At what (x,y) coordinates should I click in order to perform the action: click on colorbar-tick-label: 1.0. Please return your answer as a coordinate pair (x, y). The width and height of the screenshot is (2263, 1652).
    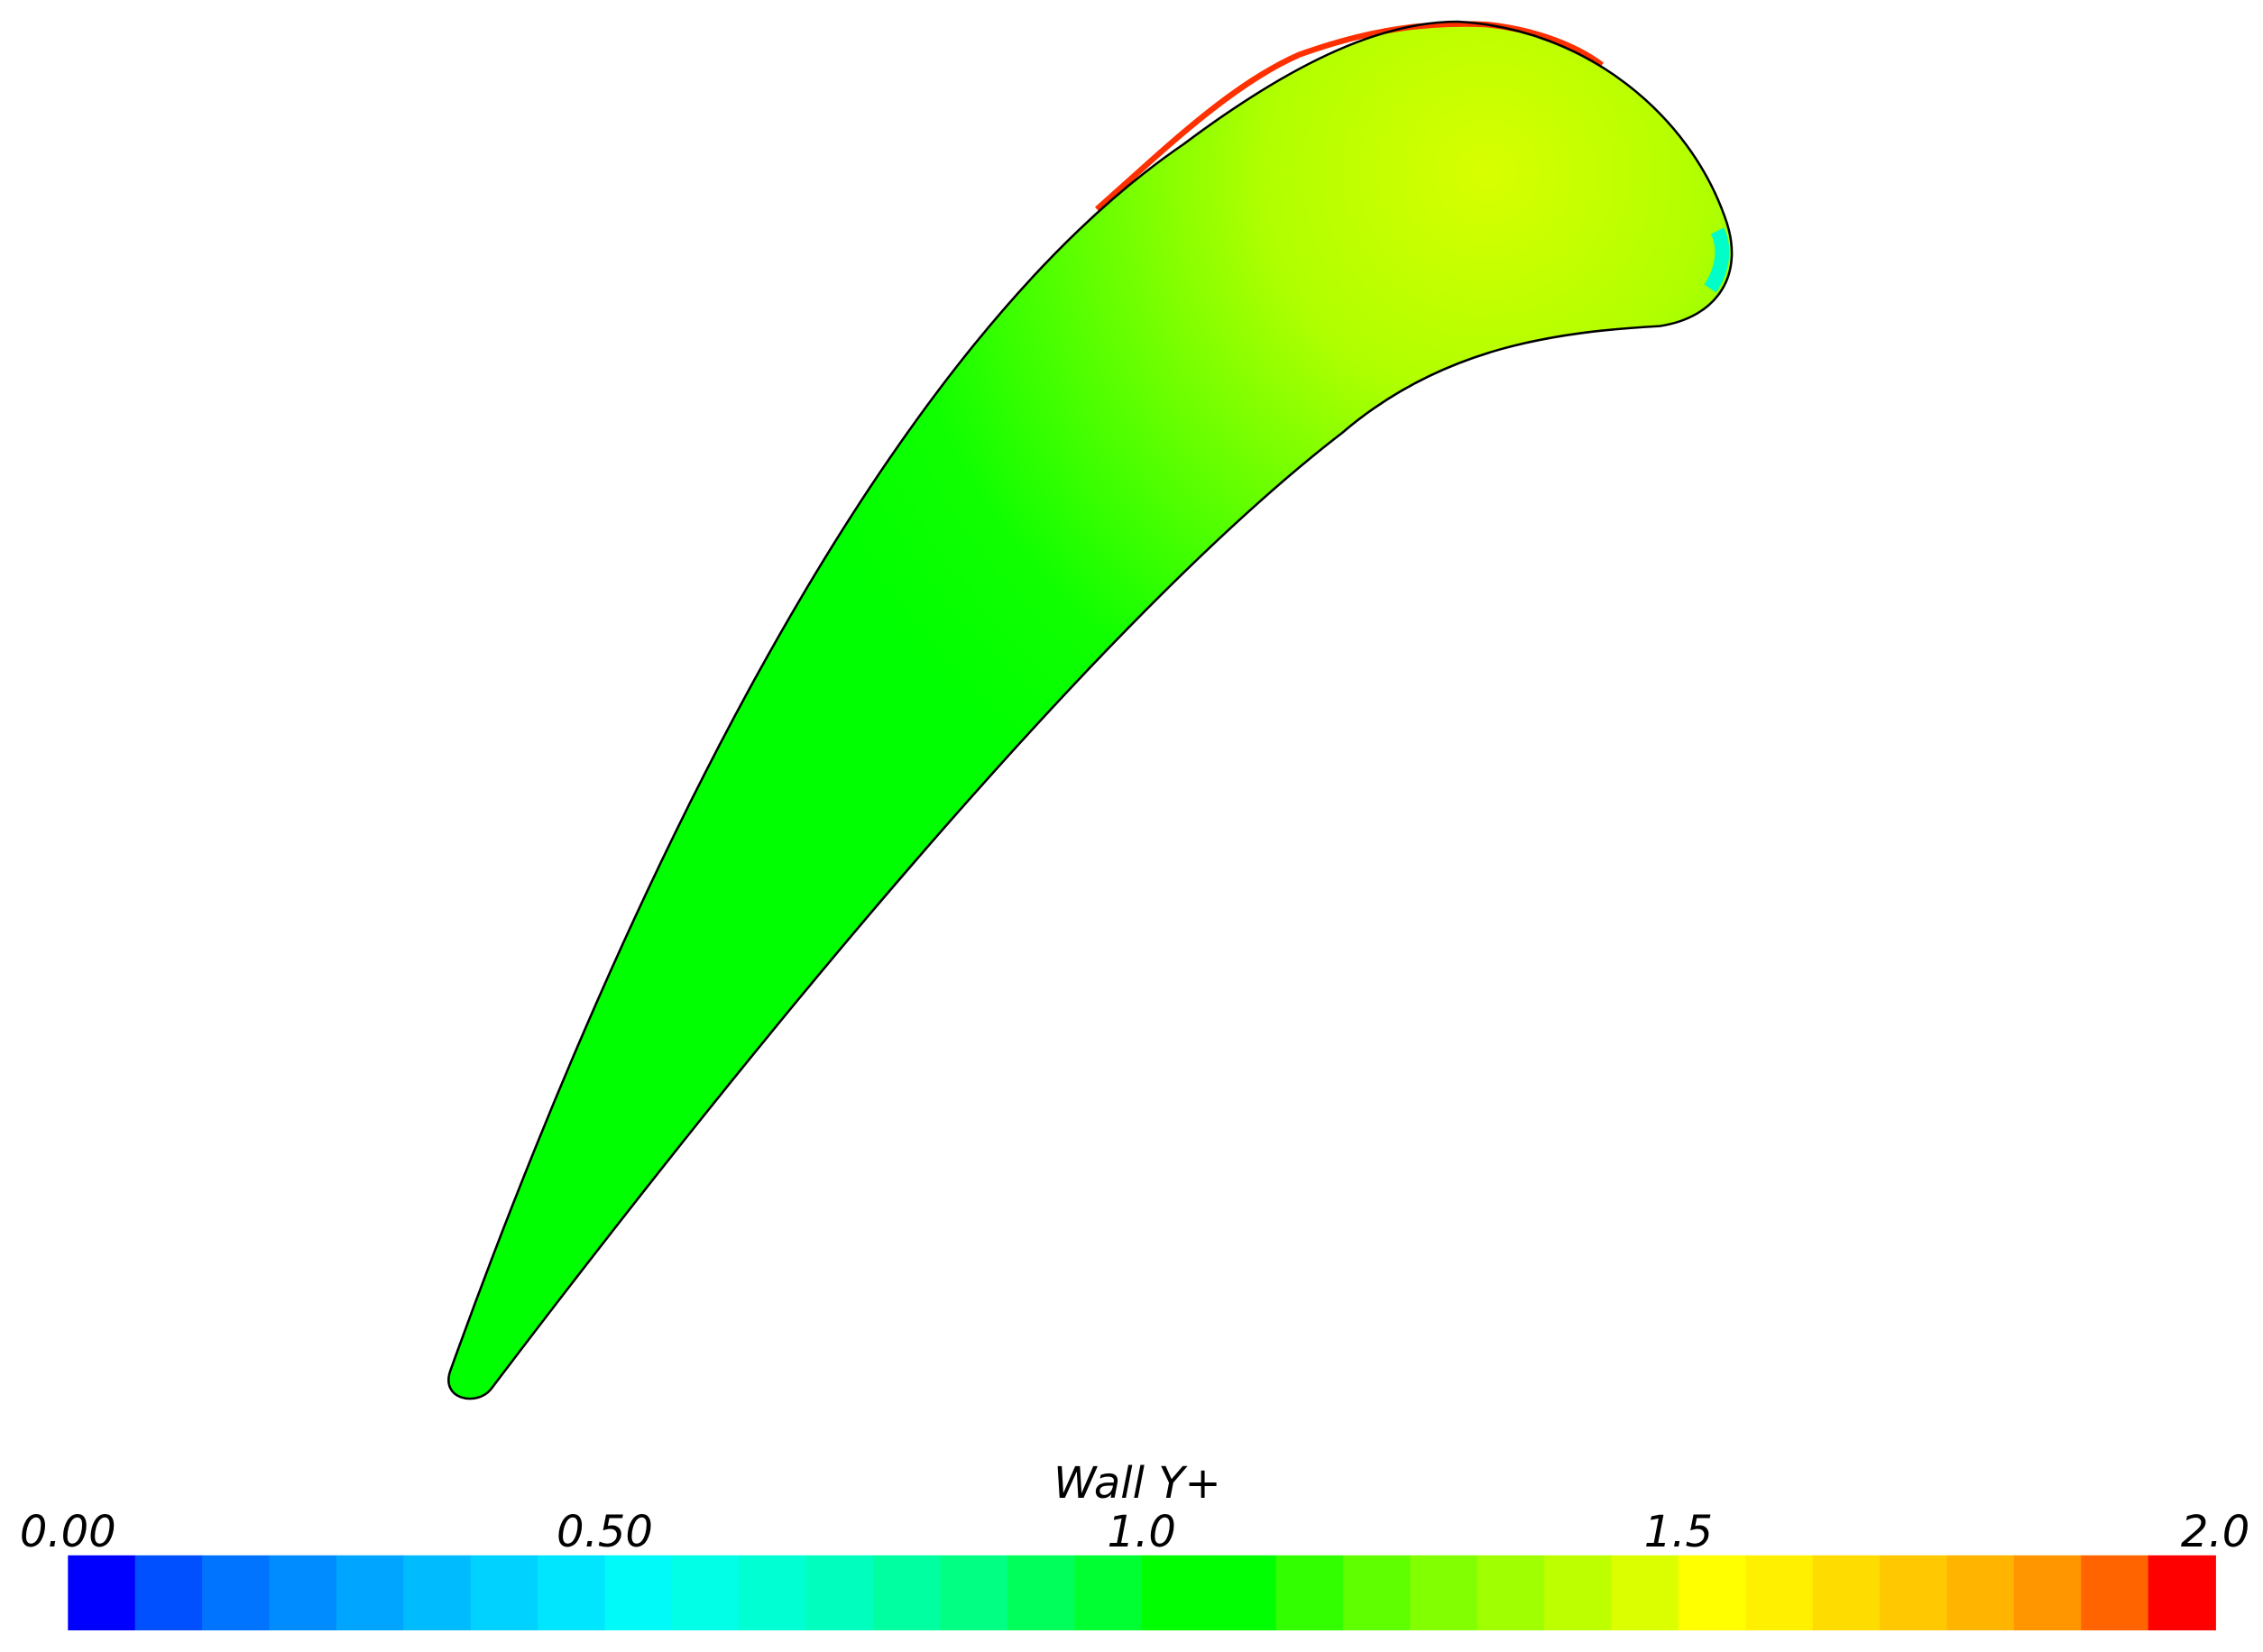
    Looking at the image, I should click on (1142, 1532).